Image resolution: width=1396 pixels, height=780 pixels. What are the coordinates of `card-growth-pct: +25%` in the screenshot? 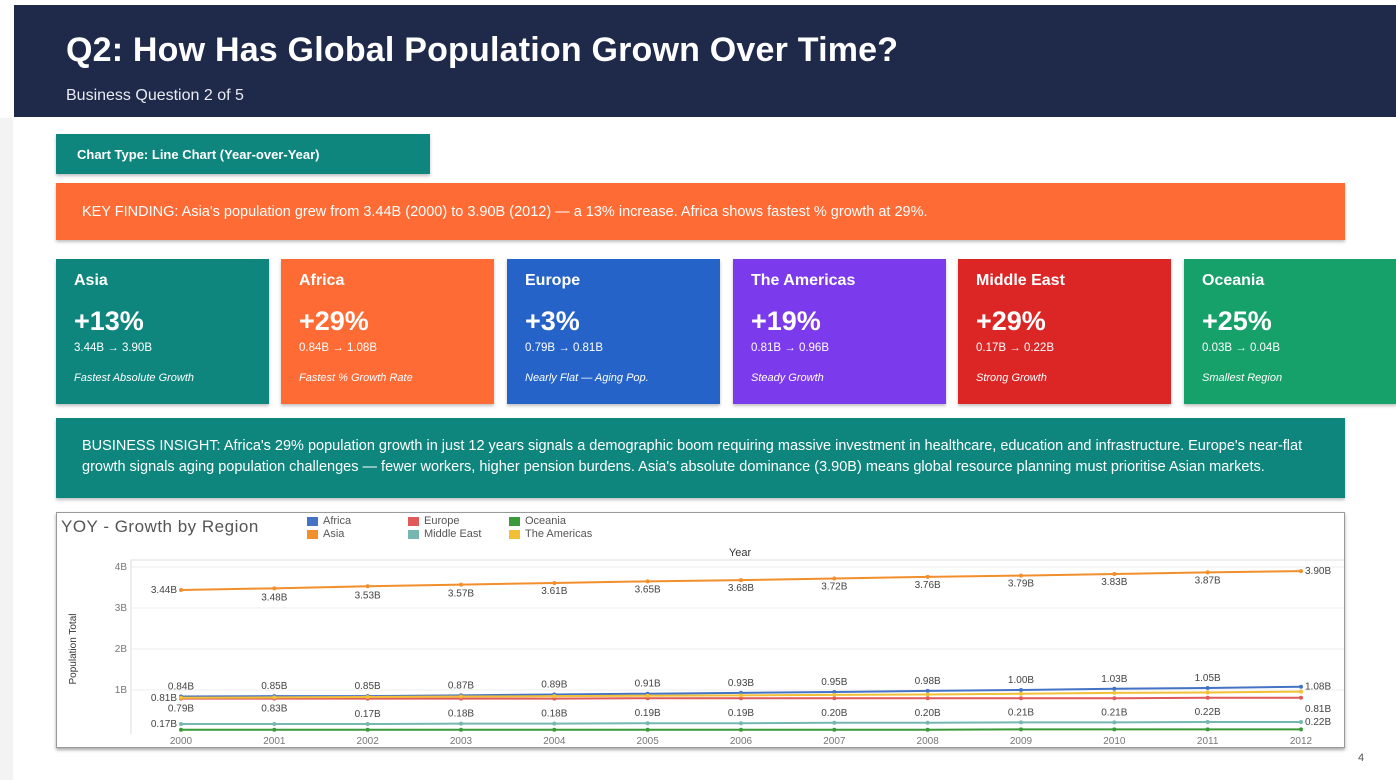 It's located at (1237, 321).